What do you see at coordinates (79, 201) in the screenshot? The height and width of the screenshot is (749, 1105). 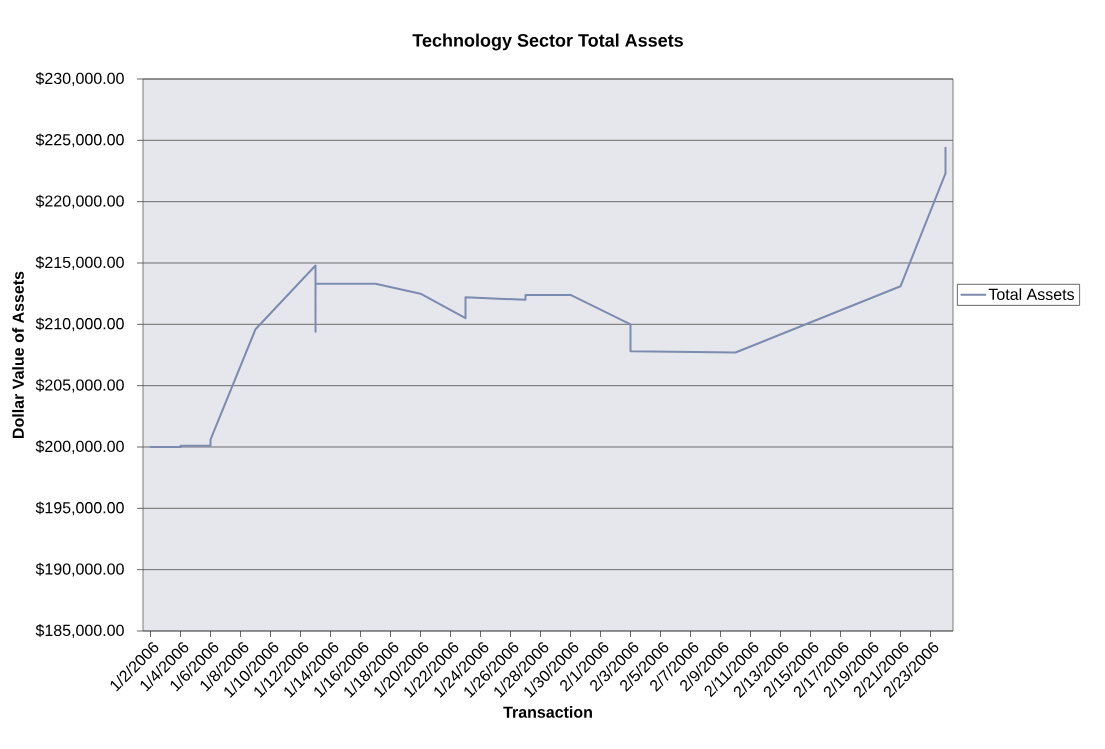 I see `y-tick-label: $220,000.00` at bounding box center [79, 201].